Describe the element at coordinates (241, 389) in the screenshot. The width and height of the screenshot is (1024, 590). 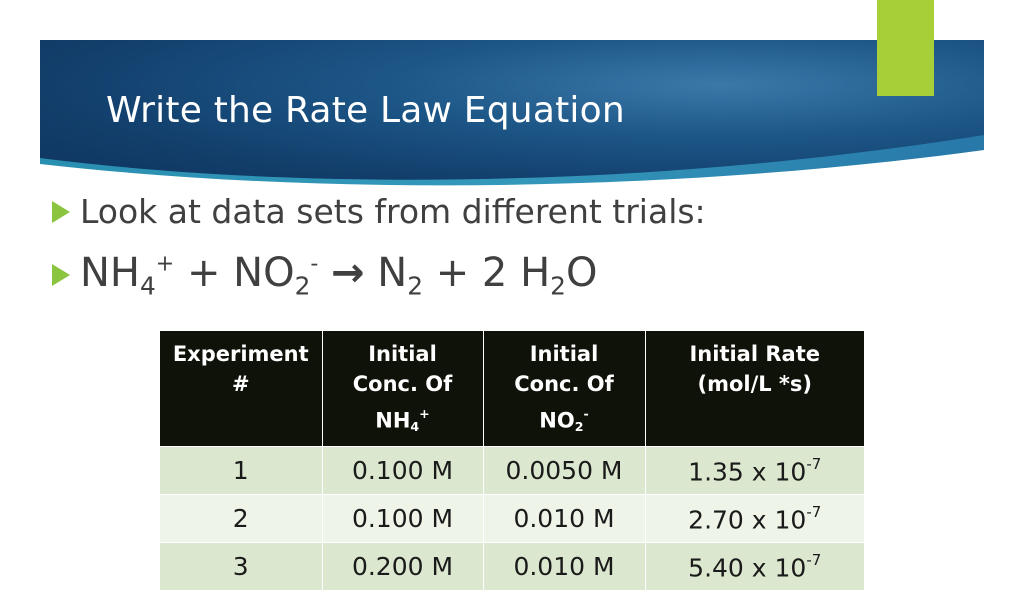
I see `header-experiment: Experiment #` at that location.